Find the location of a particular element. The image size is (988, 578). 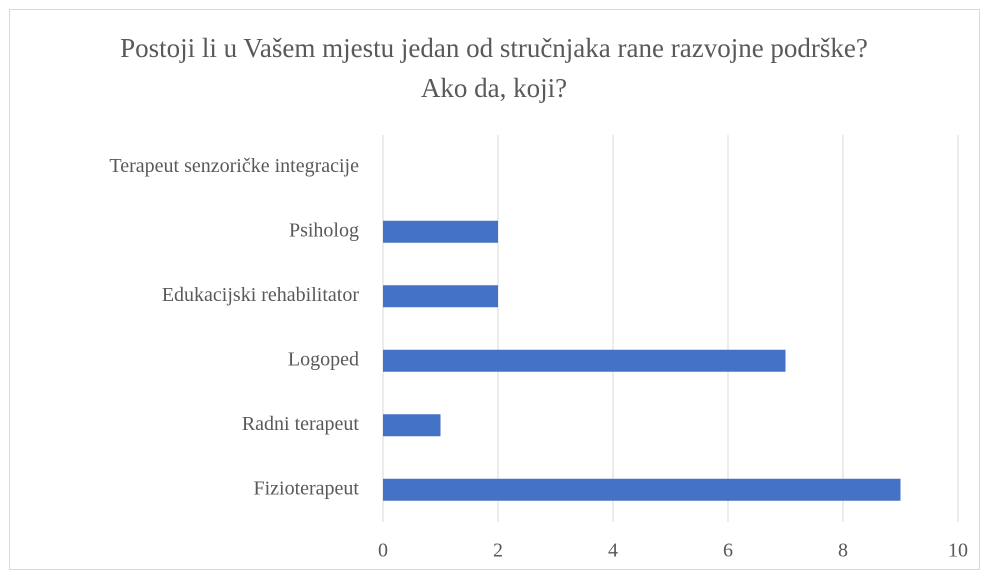

y-tick-label: Logoped is located at coordinates (323, 359).